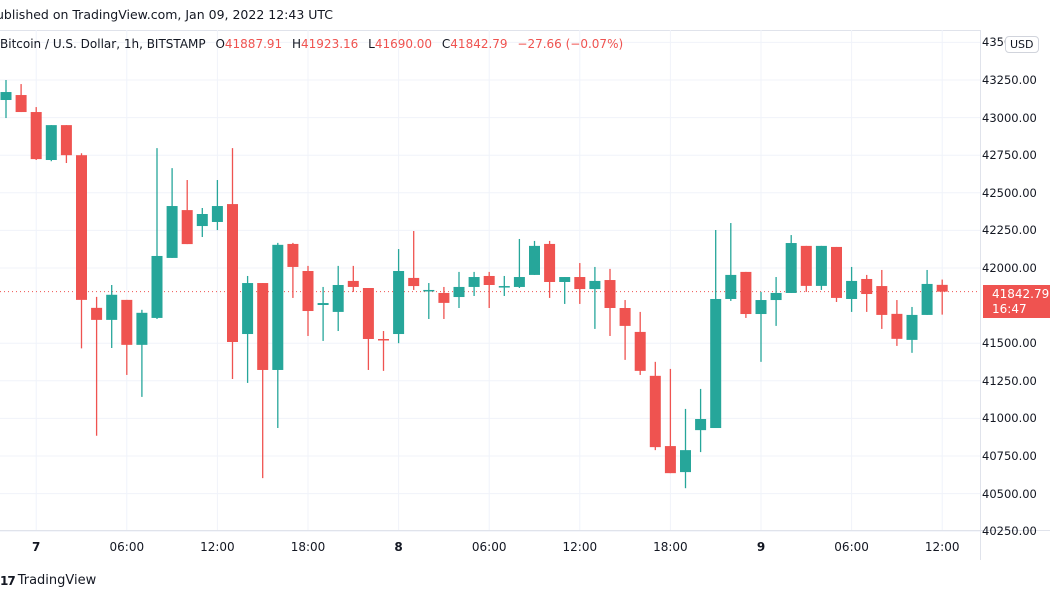 This screenshot has width=1050, height=600. Describe the element at coordinates (1009, 309) in the screenshot. I see `bar-countdown: 16:47` at that location.